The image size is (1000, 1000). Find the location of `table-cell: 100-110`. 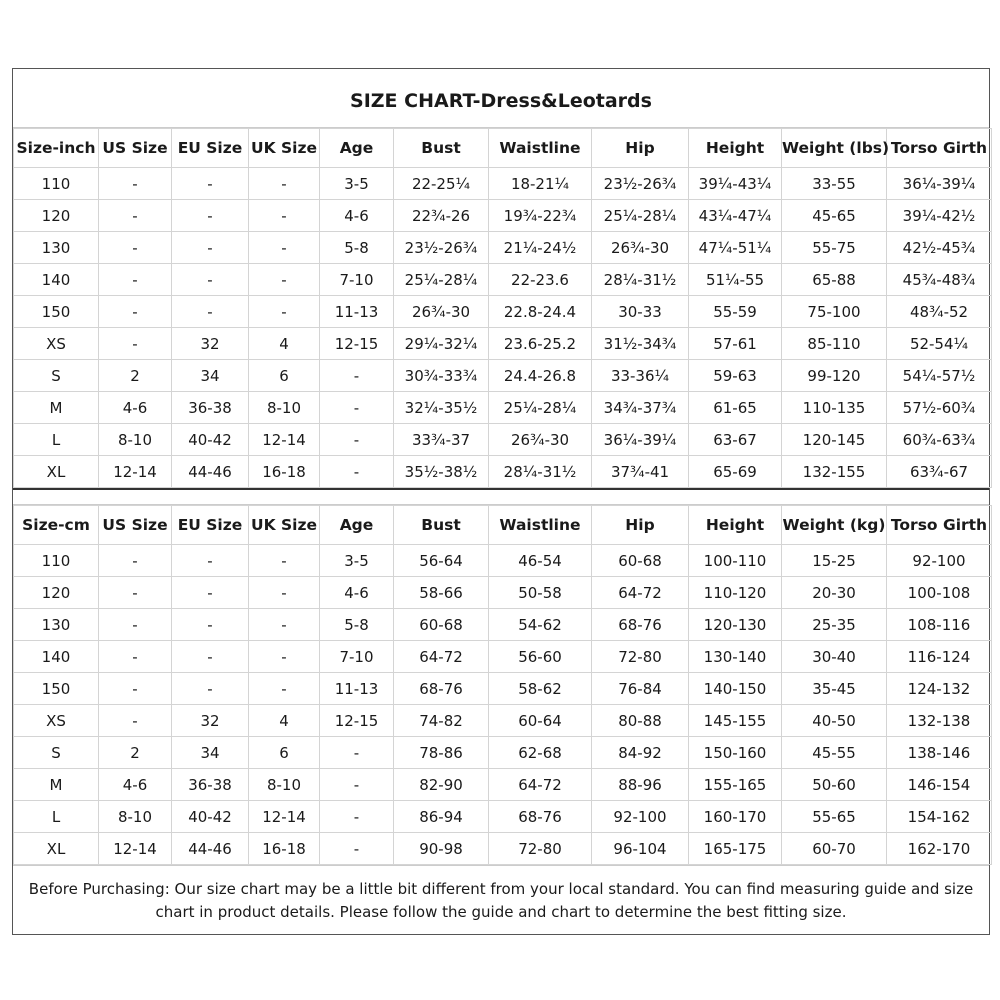

table-cell: 100-110 is located at coordinates (735, 560).